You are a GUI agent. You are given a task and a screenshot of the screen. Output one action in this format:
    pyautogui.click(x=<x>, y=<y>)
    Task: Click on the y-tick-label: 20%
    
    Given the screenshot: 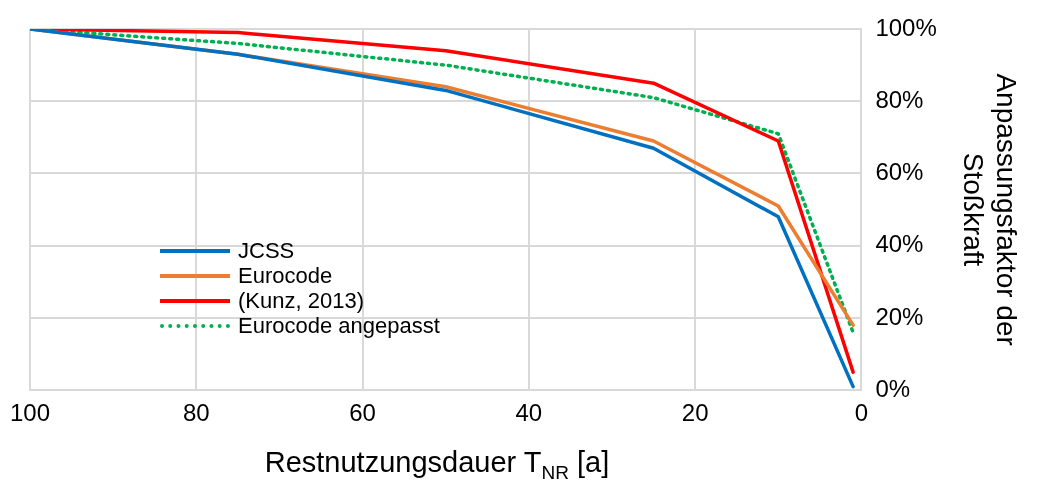 What is the action you would take?
    pyautogui.click(x=899, y=316)
    